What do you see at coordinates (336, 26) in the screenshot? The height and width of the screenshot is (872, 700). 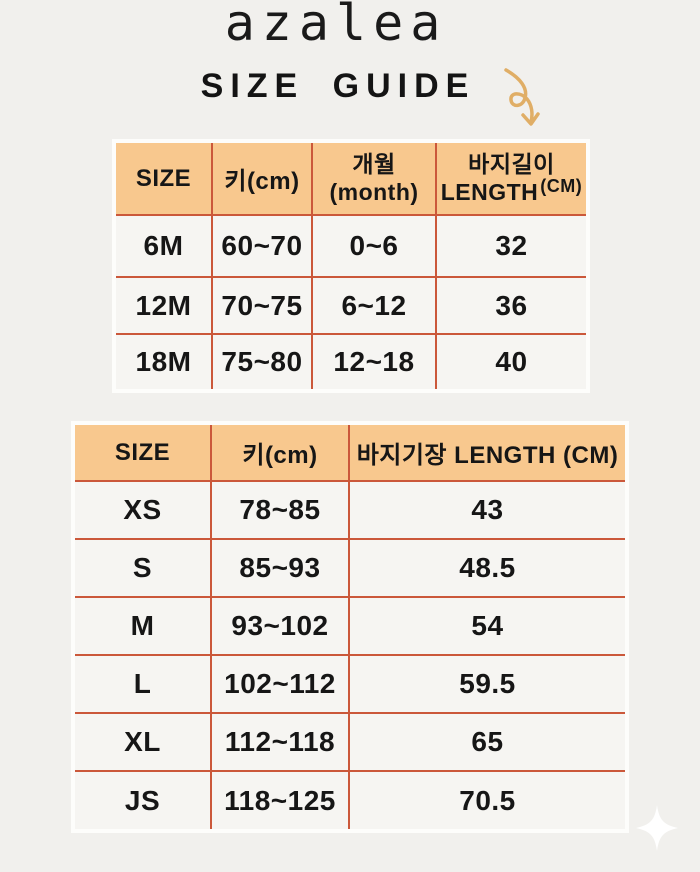 I see `brand-logo: azalea` at bounding box center [336, 26].